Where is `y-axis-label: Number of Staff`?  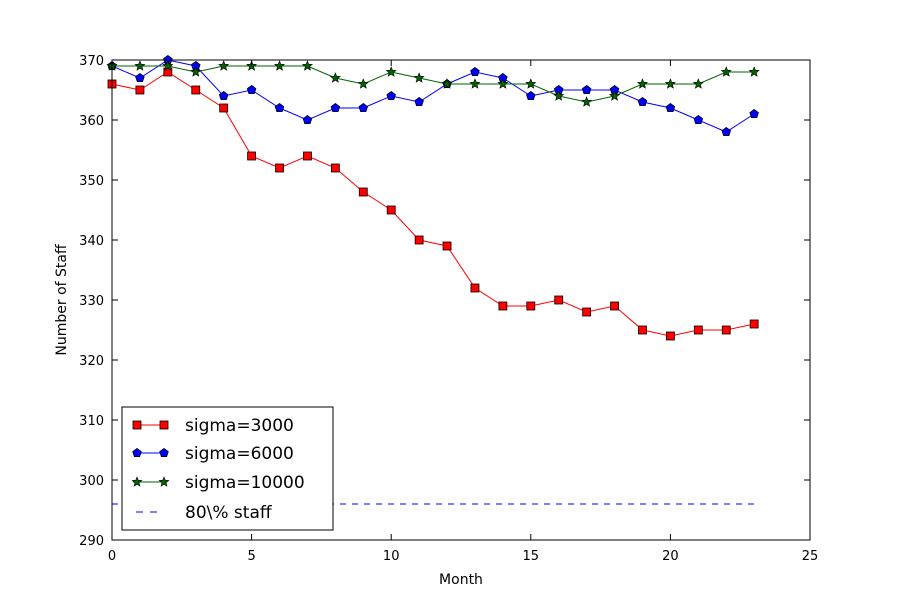
y-axis-label: Number of Staff is located at coordinates (62, 300).